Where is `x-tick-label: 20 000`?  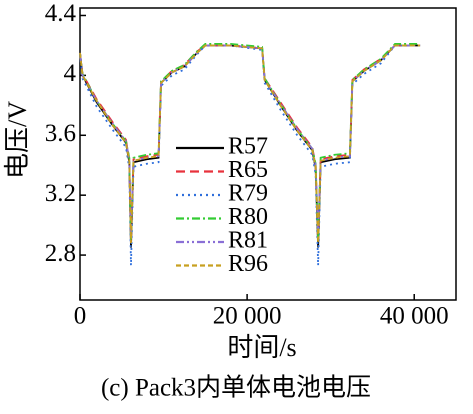 x-tick-label: 20 000 is located at coordinates (247, 316).